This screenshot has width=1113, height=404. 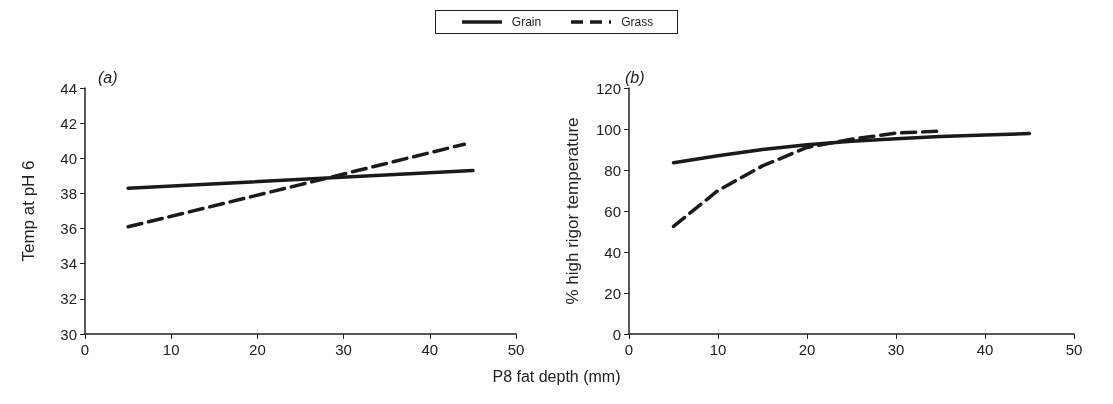 I want to click on y-tick-label: 34, so click(x=68, y=264).